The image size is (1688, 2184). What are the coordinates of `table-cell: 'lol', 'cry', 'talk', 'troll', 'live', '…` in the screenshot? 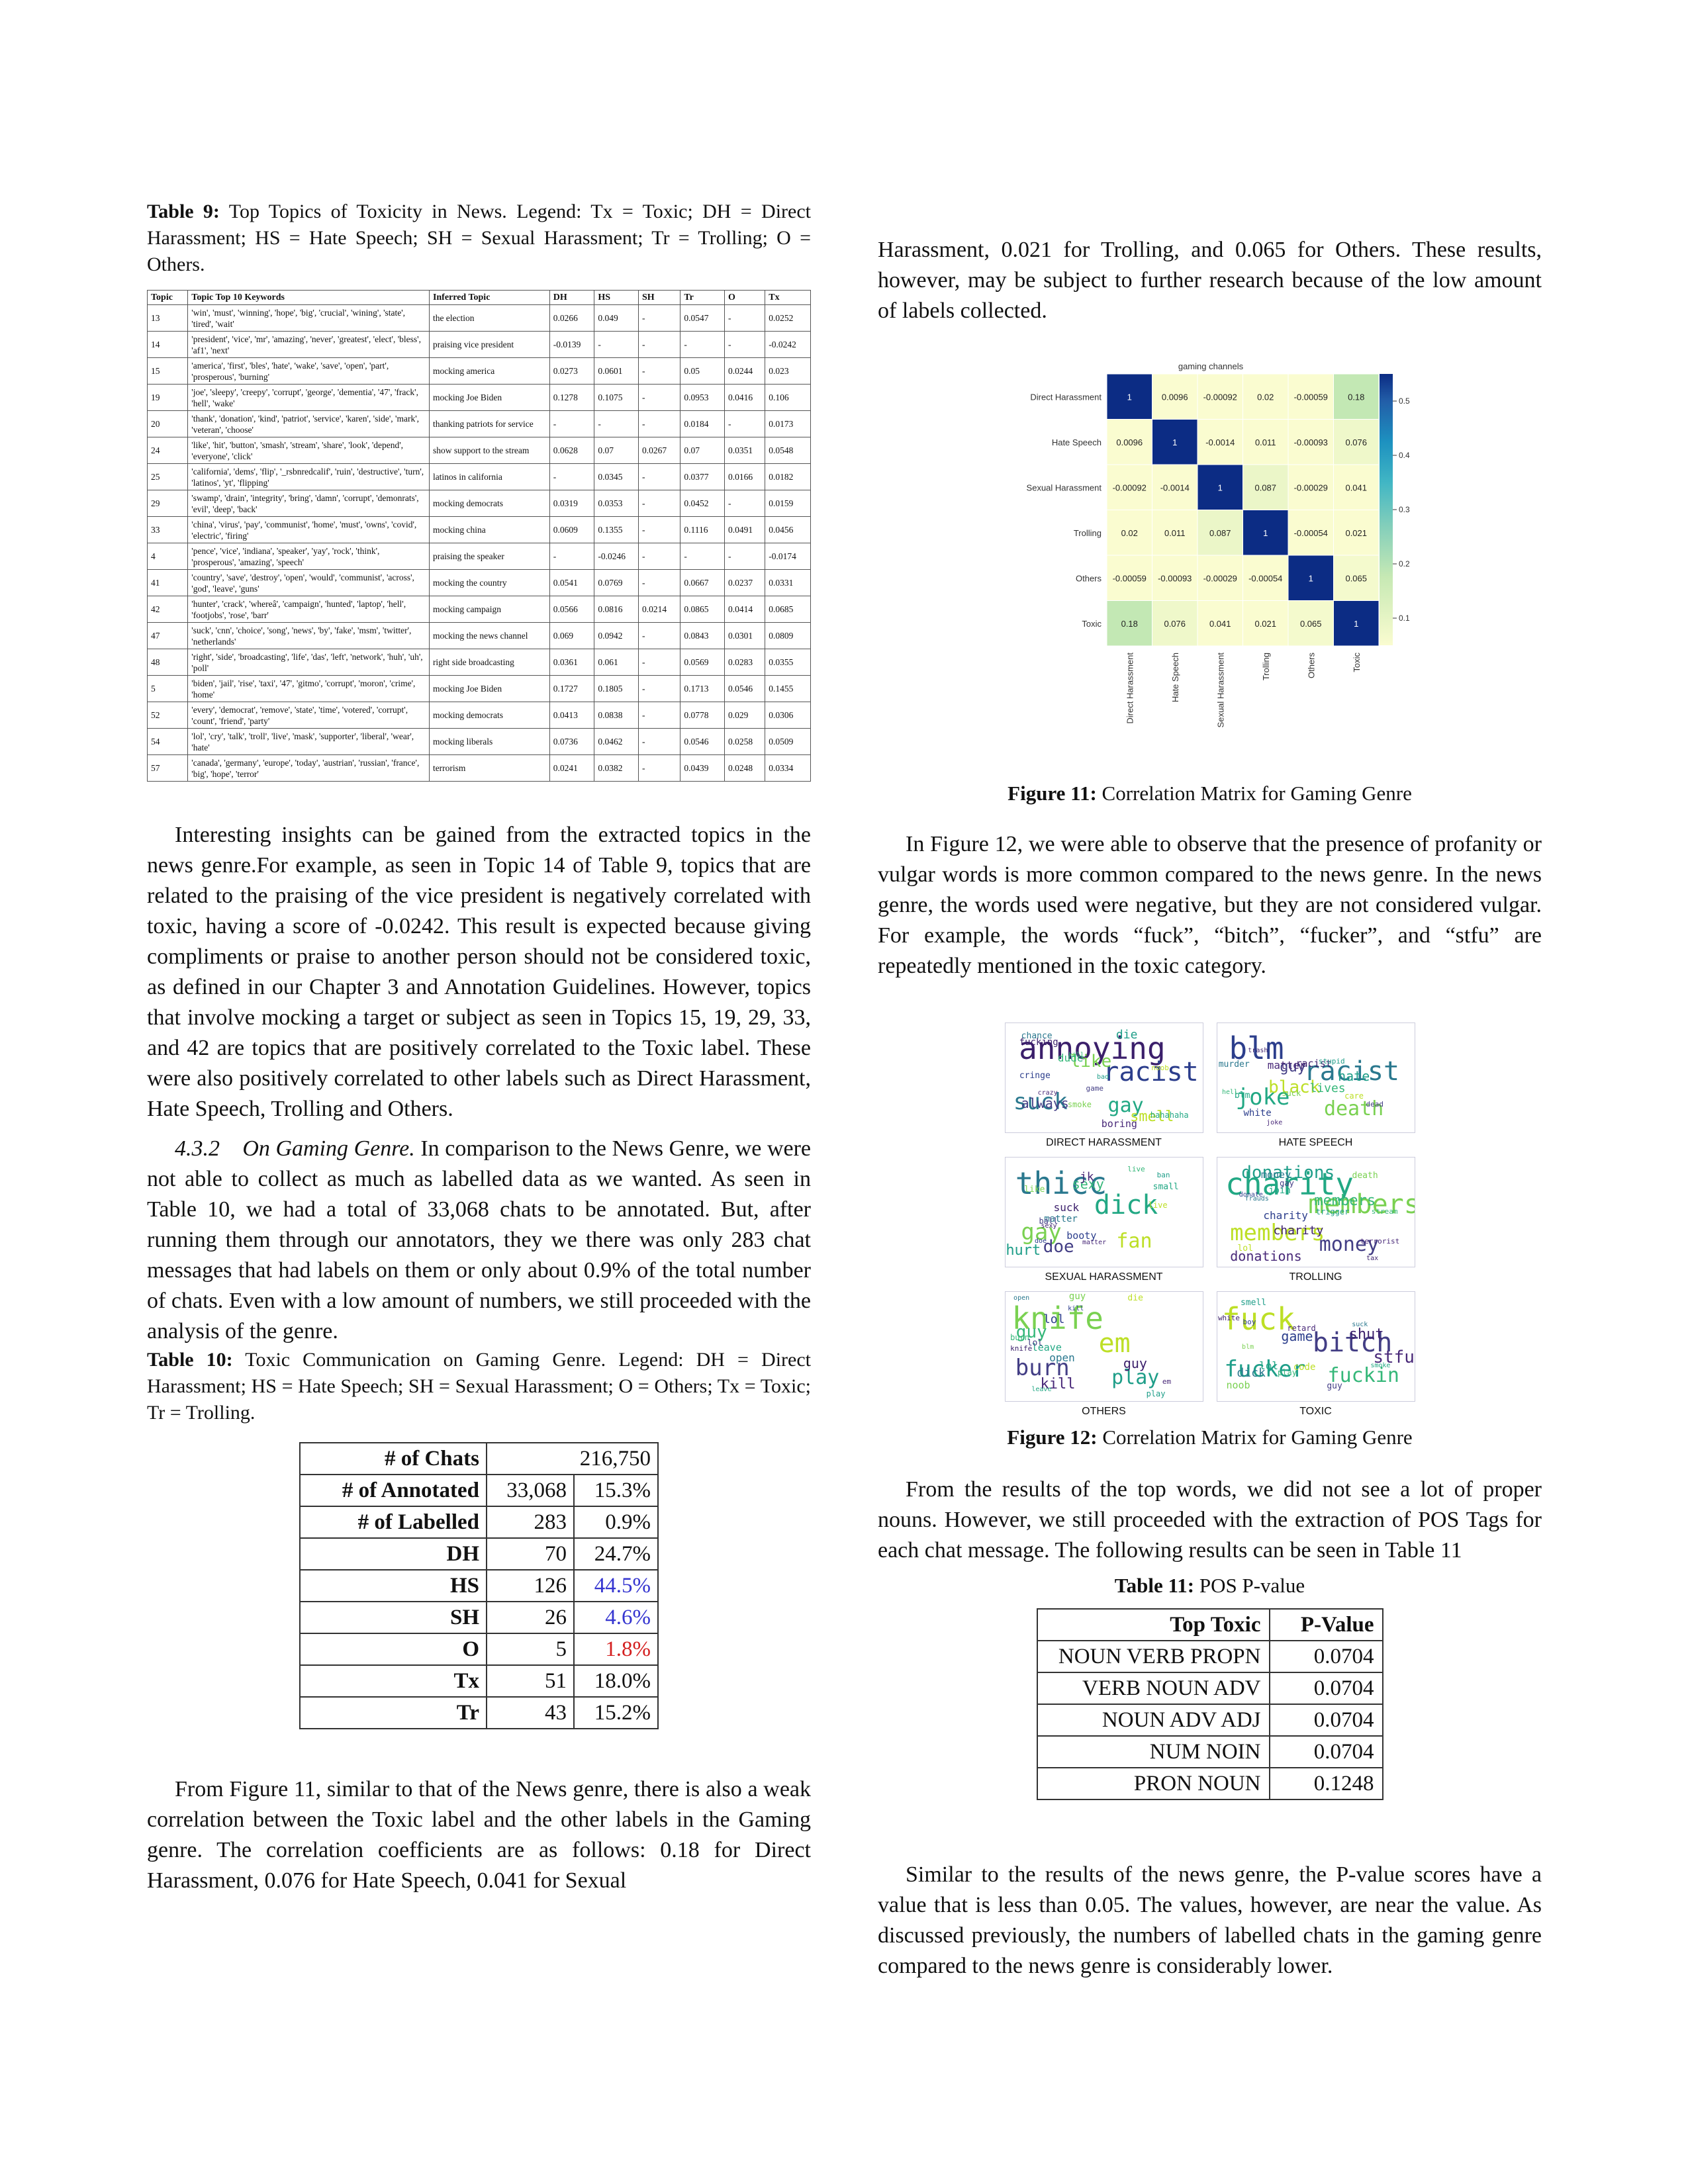 It's located at (308, 741).